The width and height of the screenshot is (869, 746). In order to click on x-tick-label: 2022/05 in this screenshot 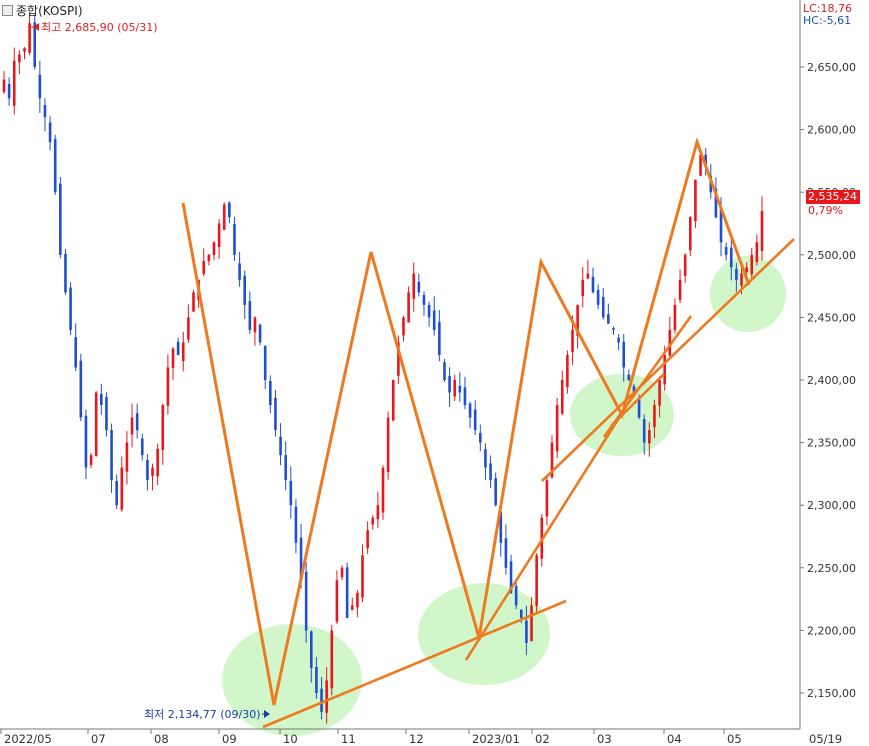, I will do `click(28, 739)`.